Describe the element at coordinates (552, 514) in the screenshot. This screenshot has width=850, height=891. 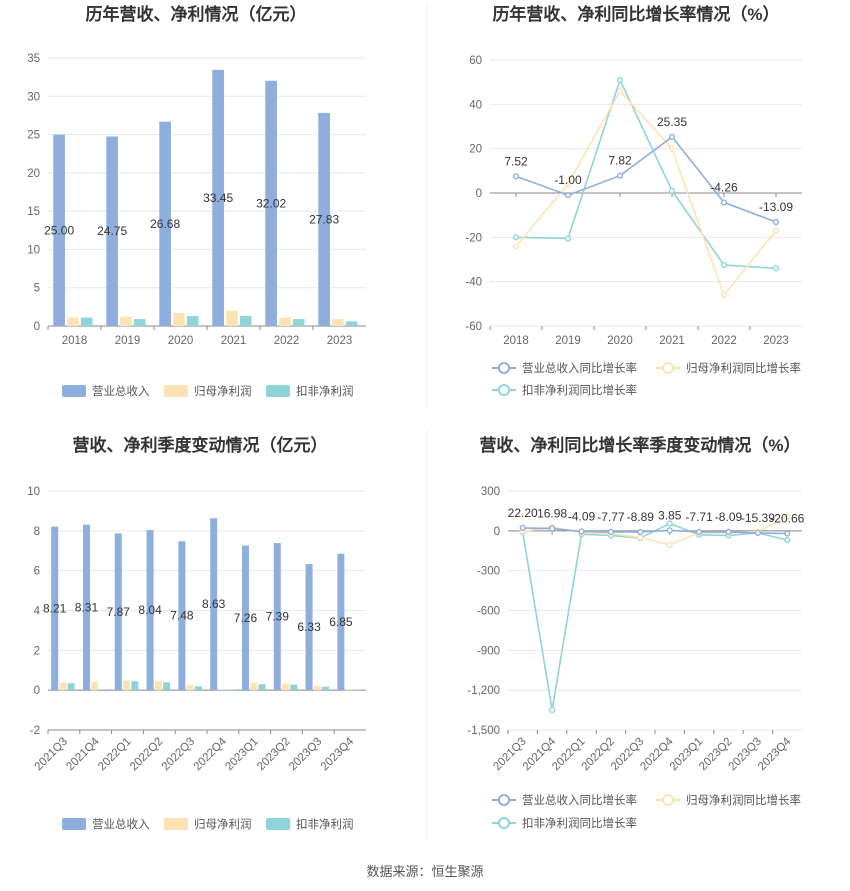
I see `line-data-label: 16.98` at that location.